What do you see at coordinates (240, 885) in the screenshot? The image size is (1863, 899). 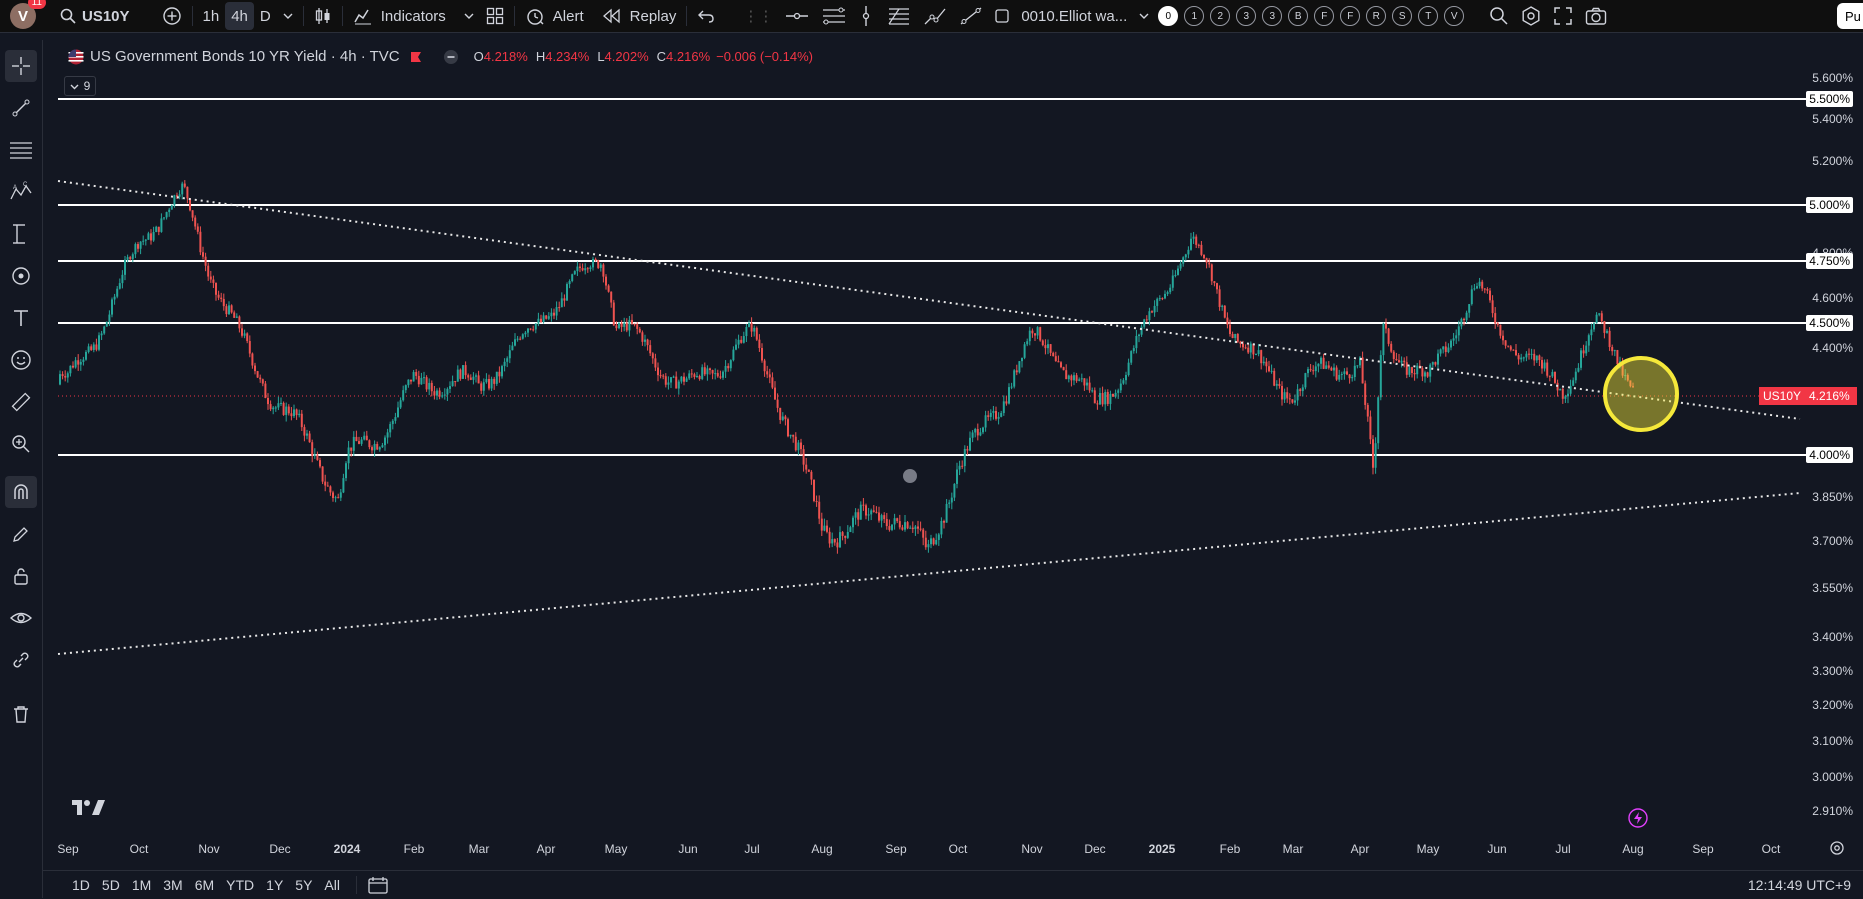 I see `range-ytd: YTD` at bounding box center [240, 885].